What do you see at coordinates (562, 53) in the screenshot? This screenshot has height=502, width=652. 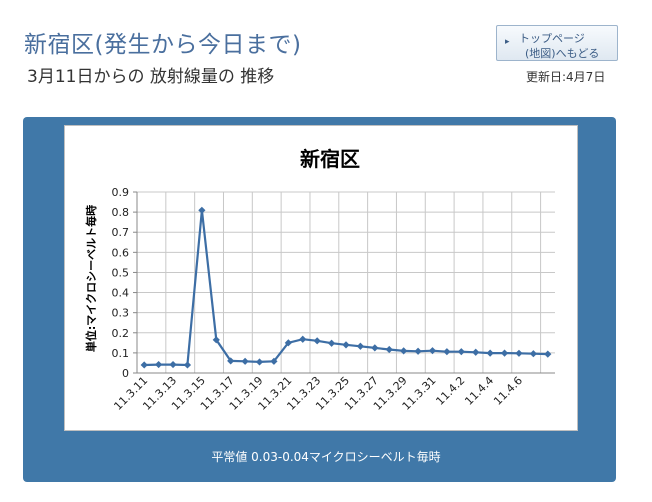 I see `back-to-top-label-line2: (地図)へもどる` at bounding box center [562, 53].